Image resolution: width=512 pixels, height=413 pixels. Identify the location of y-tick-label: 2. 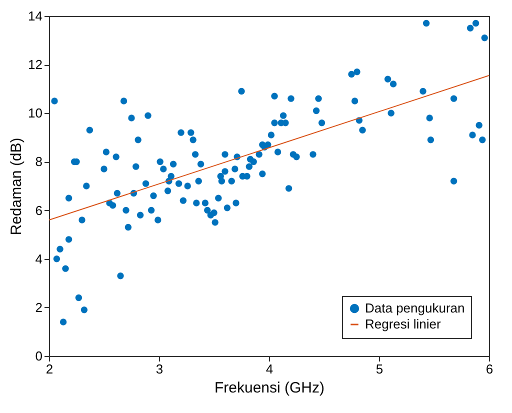
(38, 307).